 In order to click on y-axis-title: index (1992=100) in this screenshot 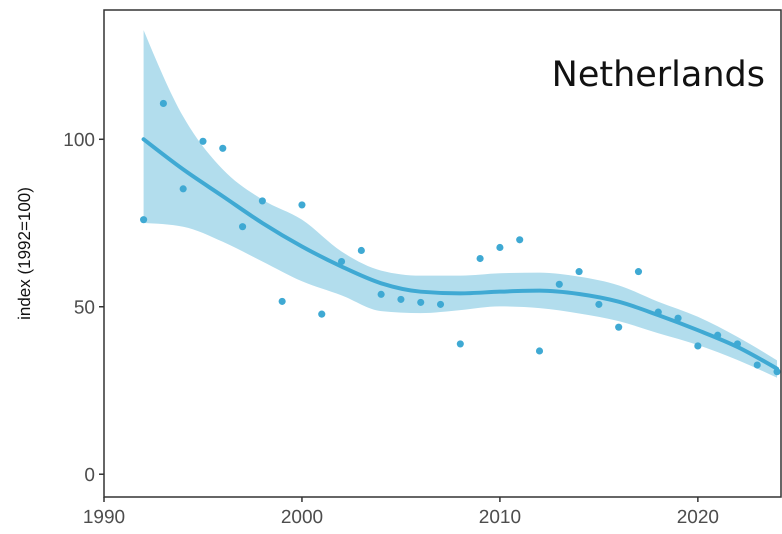, I will do `click(24, 253)`.